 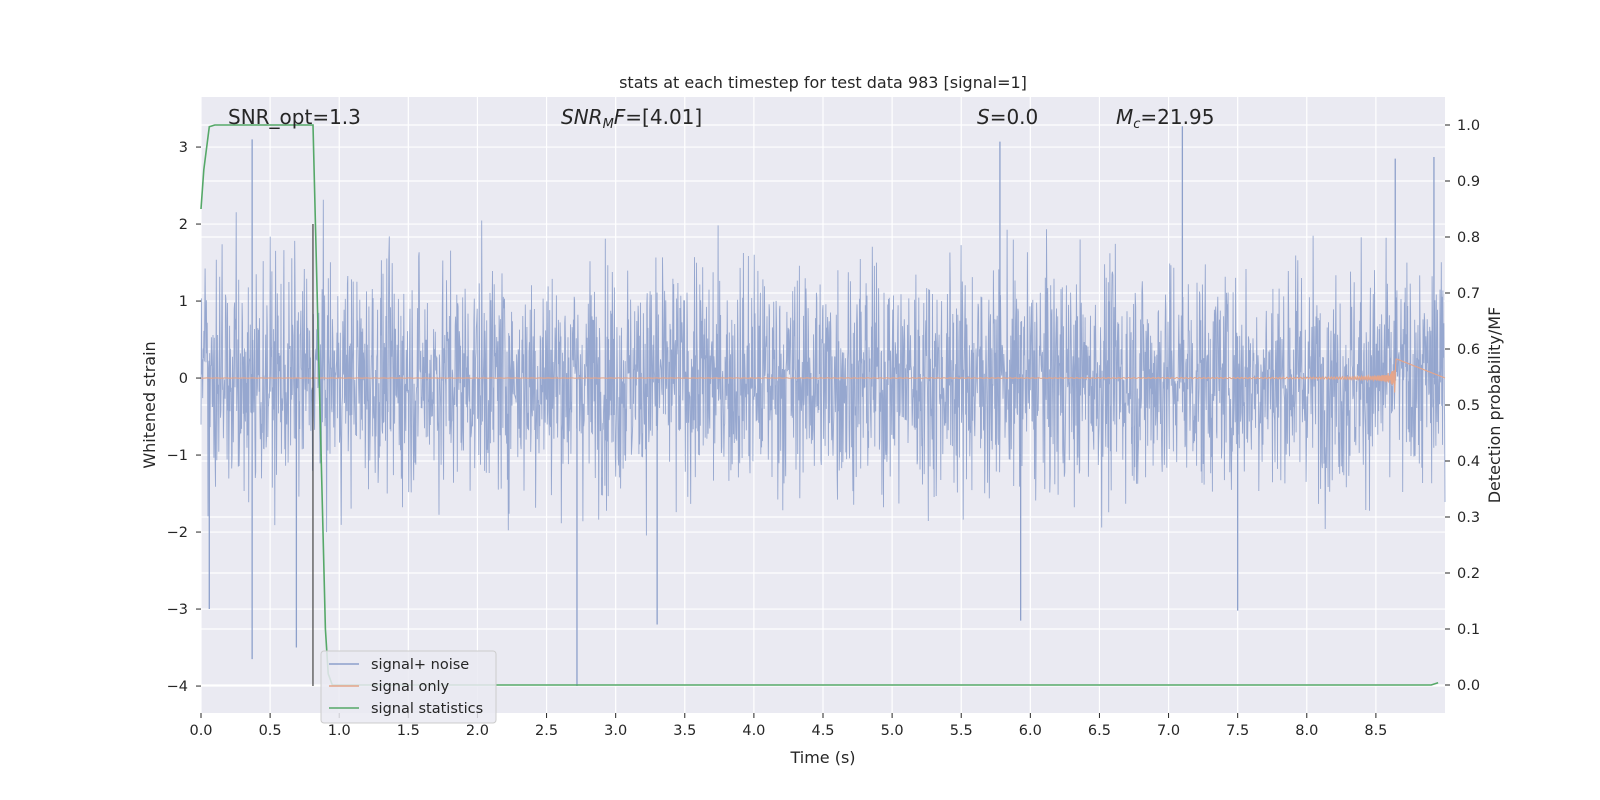 I want to click on x-tick-label-9: 4.5, so click(x=822, y=731).